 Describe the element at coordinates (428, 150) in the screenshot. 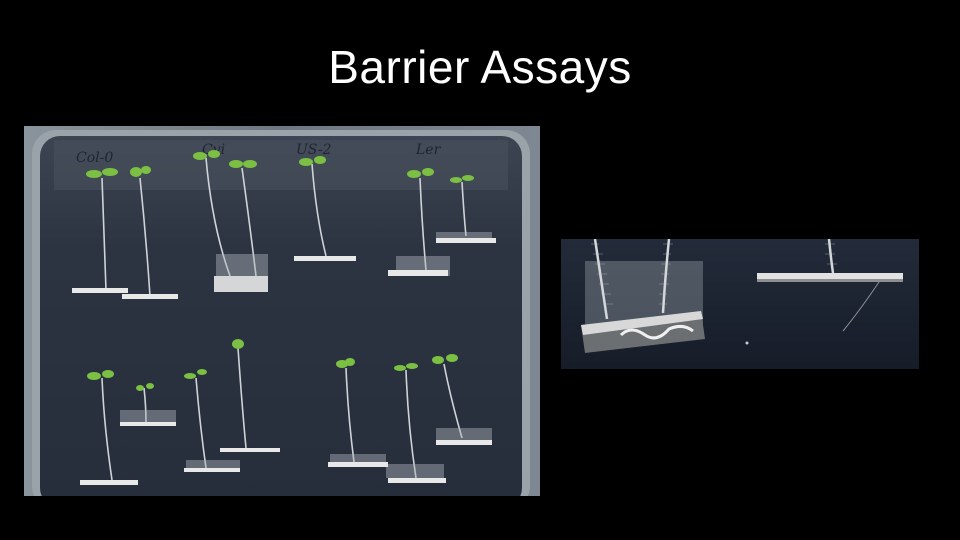

I see `plate-label-ler: Ler` at that location.